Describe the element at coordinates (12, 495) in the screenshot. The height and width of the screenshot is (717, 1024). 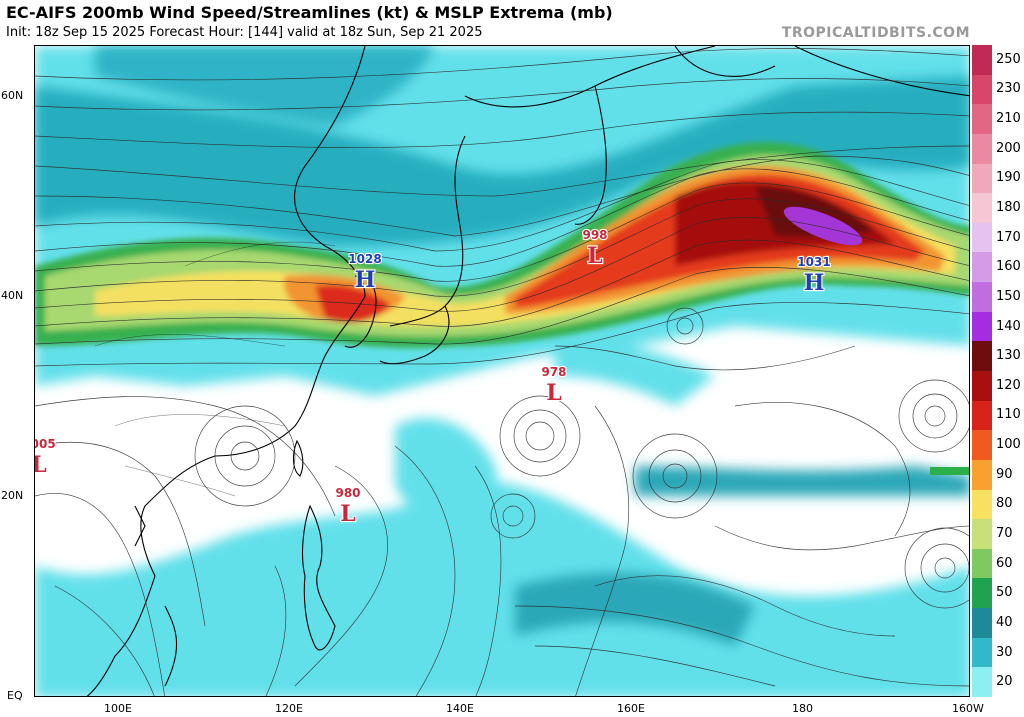
I see `lat-label-20n: 20N` at that location.